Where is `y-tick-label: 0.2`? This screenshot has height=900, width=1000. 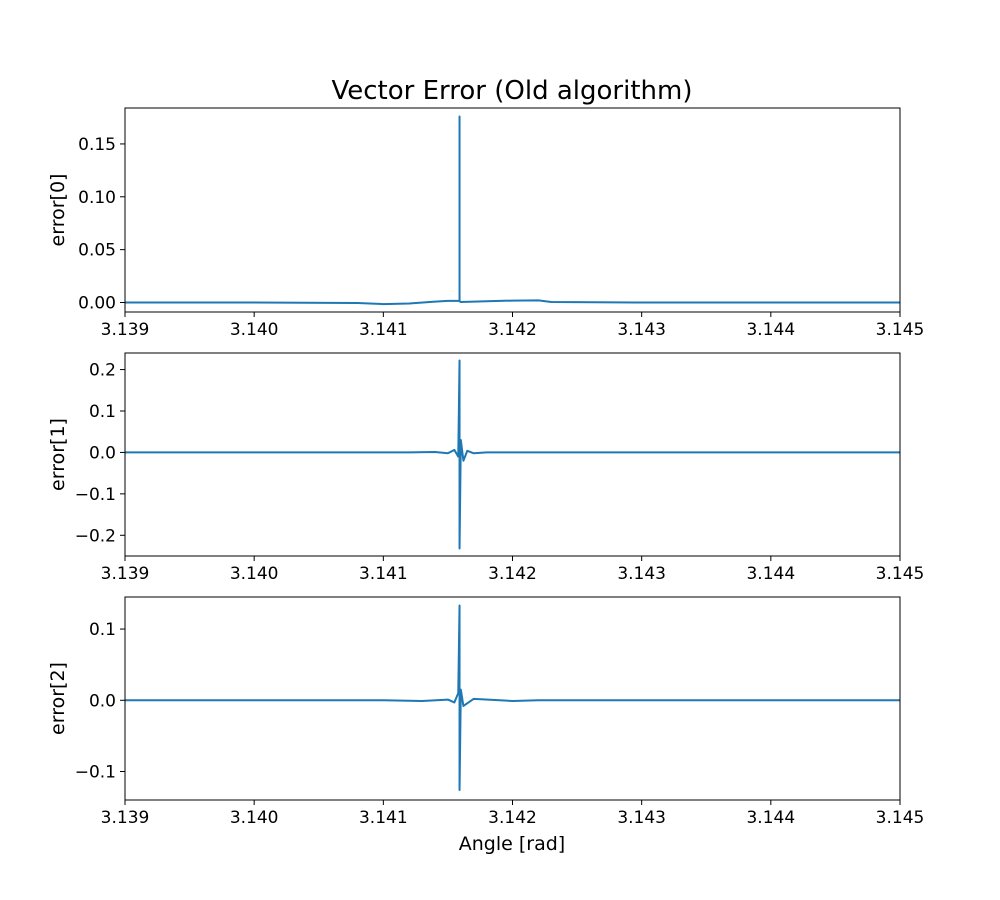 y-tick-label: 0.2 is located at coordinates (102, 371).